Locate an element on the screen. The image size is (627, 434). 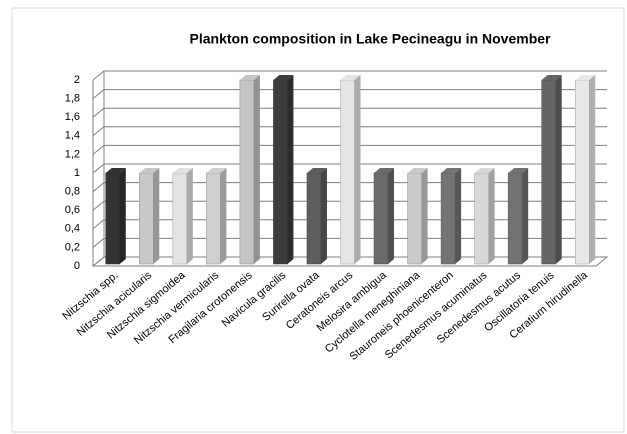
y-tick-label: 1,6 is located at coordinates (72, 117).